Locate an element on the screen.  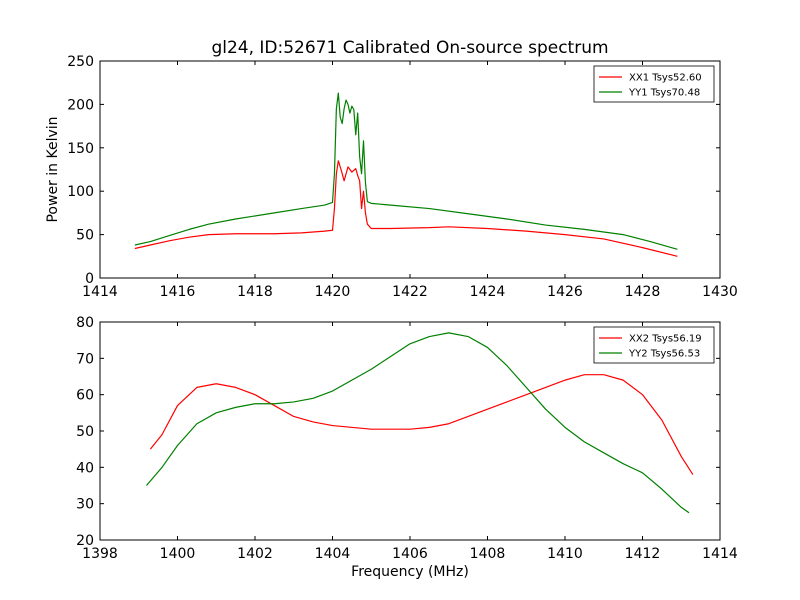
y-tick-label: 250 is located at coordinates (80, 62).